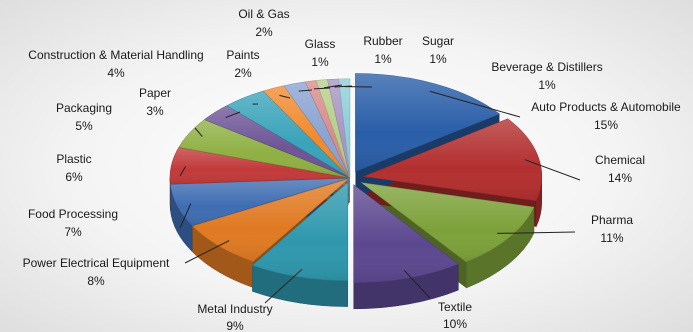 The height and width of the screenshot is (332, 693). I want to click on slice-name-label: Food Processing, so click(73, 214).